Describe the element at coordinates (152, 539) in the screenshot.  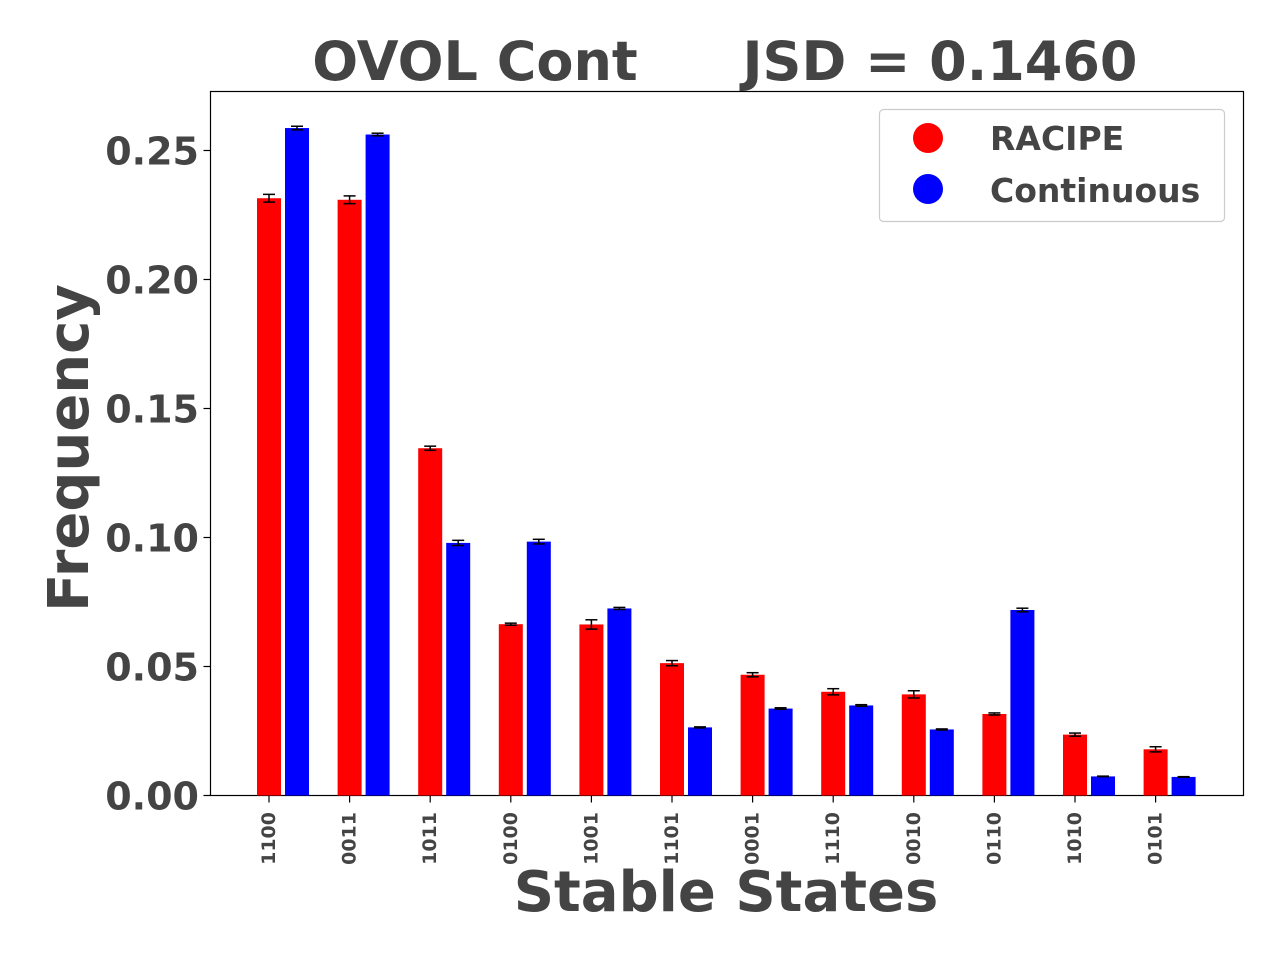
I see `y-tick-label: 0.10` at that location.